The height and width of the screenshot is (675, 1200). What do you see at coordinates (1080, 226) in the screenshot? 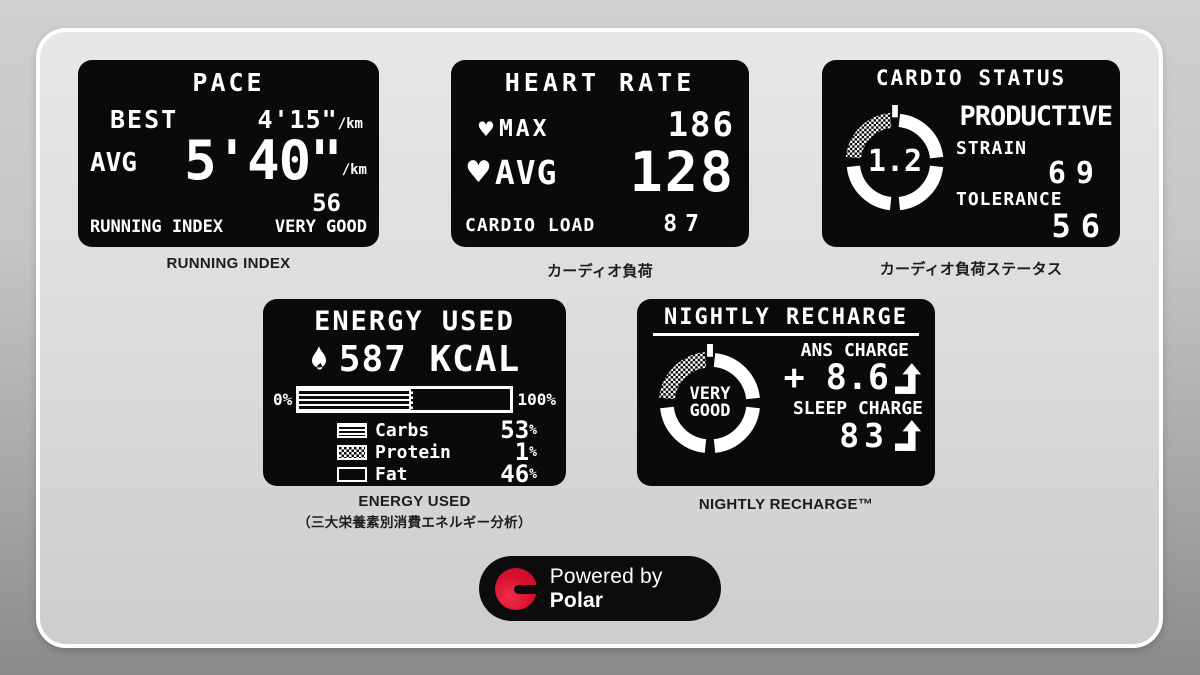
I see `tolerance-value: 56` at bounding box center [1080, 226].